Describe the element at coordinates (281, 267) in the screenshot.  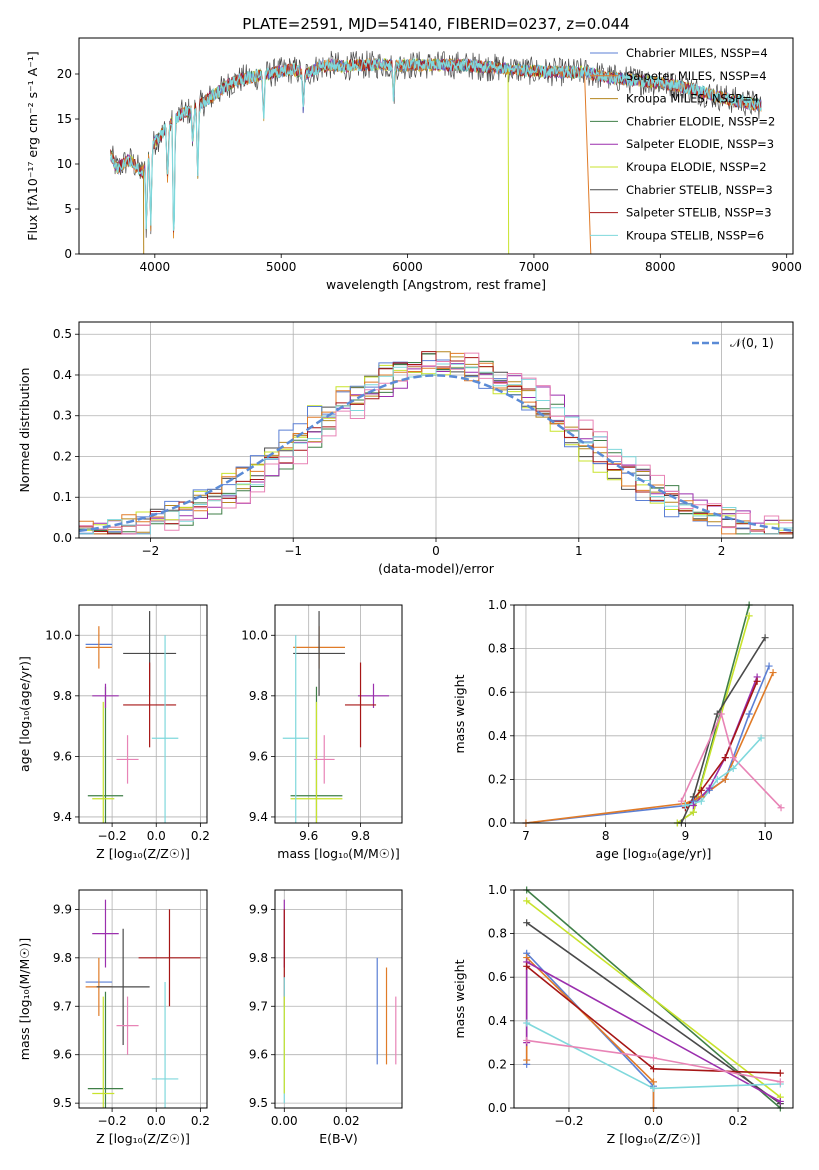
I see `x-tick-label: 5000` at that location.